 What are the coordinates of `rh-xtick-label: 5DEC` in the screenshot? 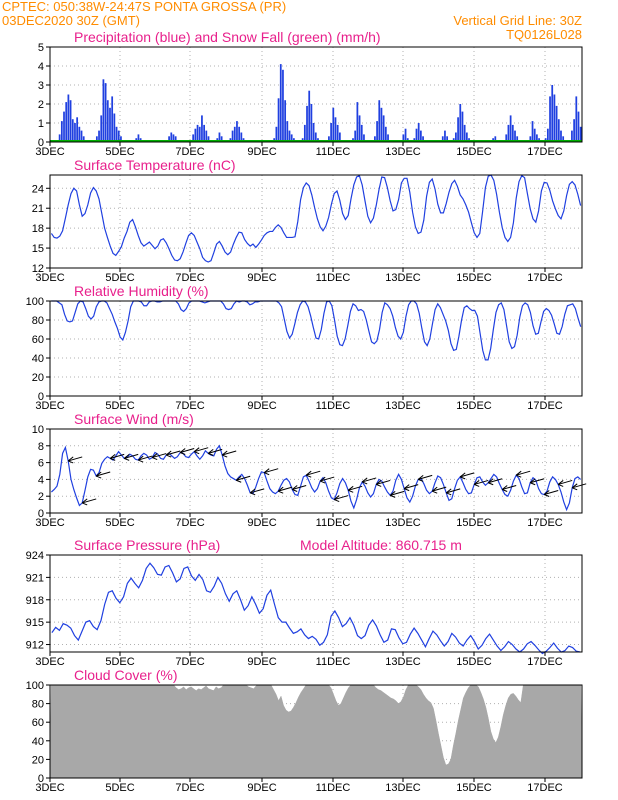 It's located at (119, 406).